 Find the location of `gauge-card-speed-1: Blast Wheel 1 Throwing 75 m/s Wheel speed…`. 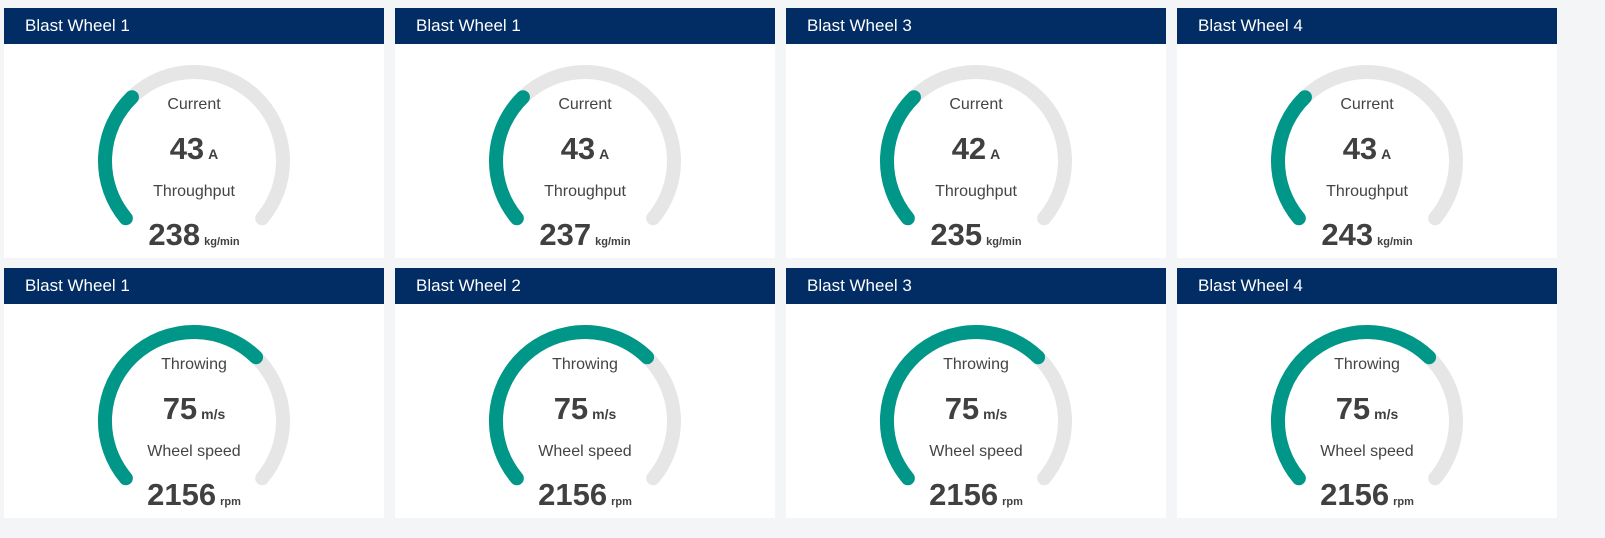

gauge-card-speed-1: Blast Wheel 1 Throwing 75 m/s Wheel speed… is located at coordinates (194, 393).